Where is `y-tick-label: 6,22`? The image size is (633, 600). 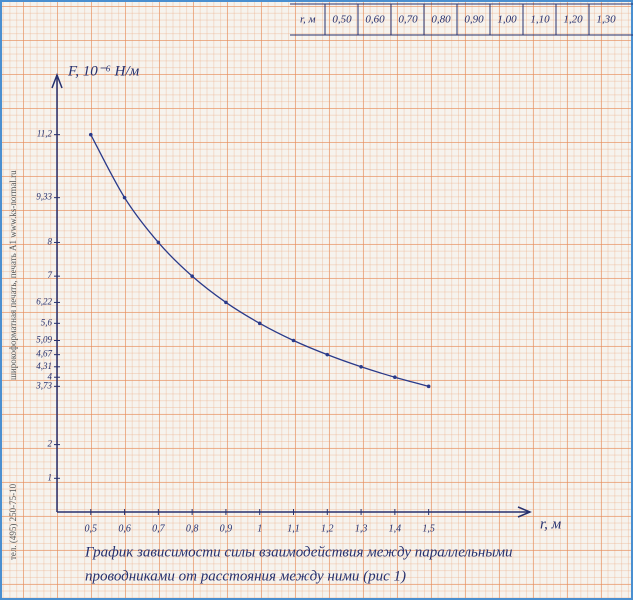 y-tick-label: 6,22 is located at coordinates (44, 301).